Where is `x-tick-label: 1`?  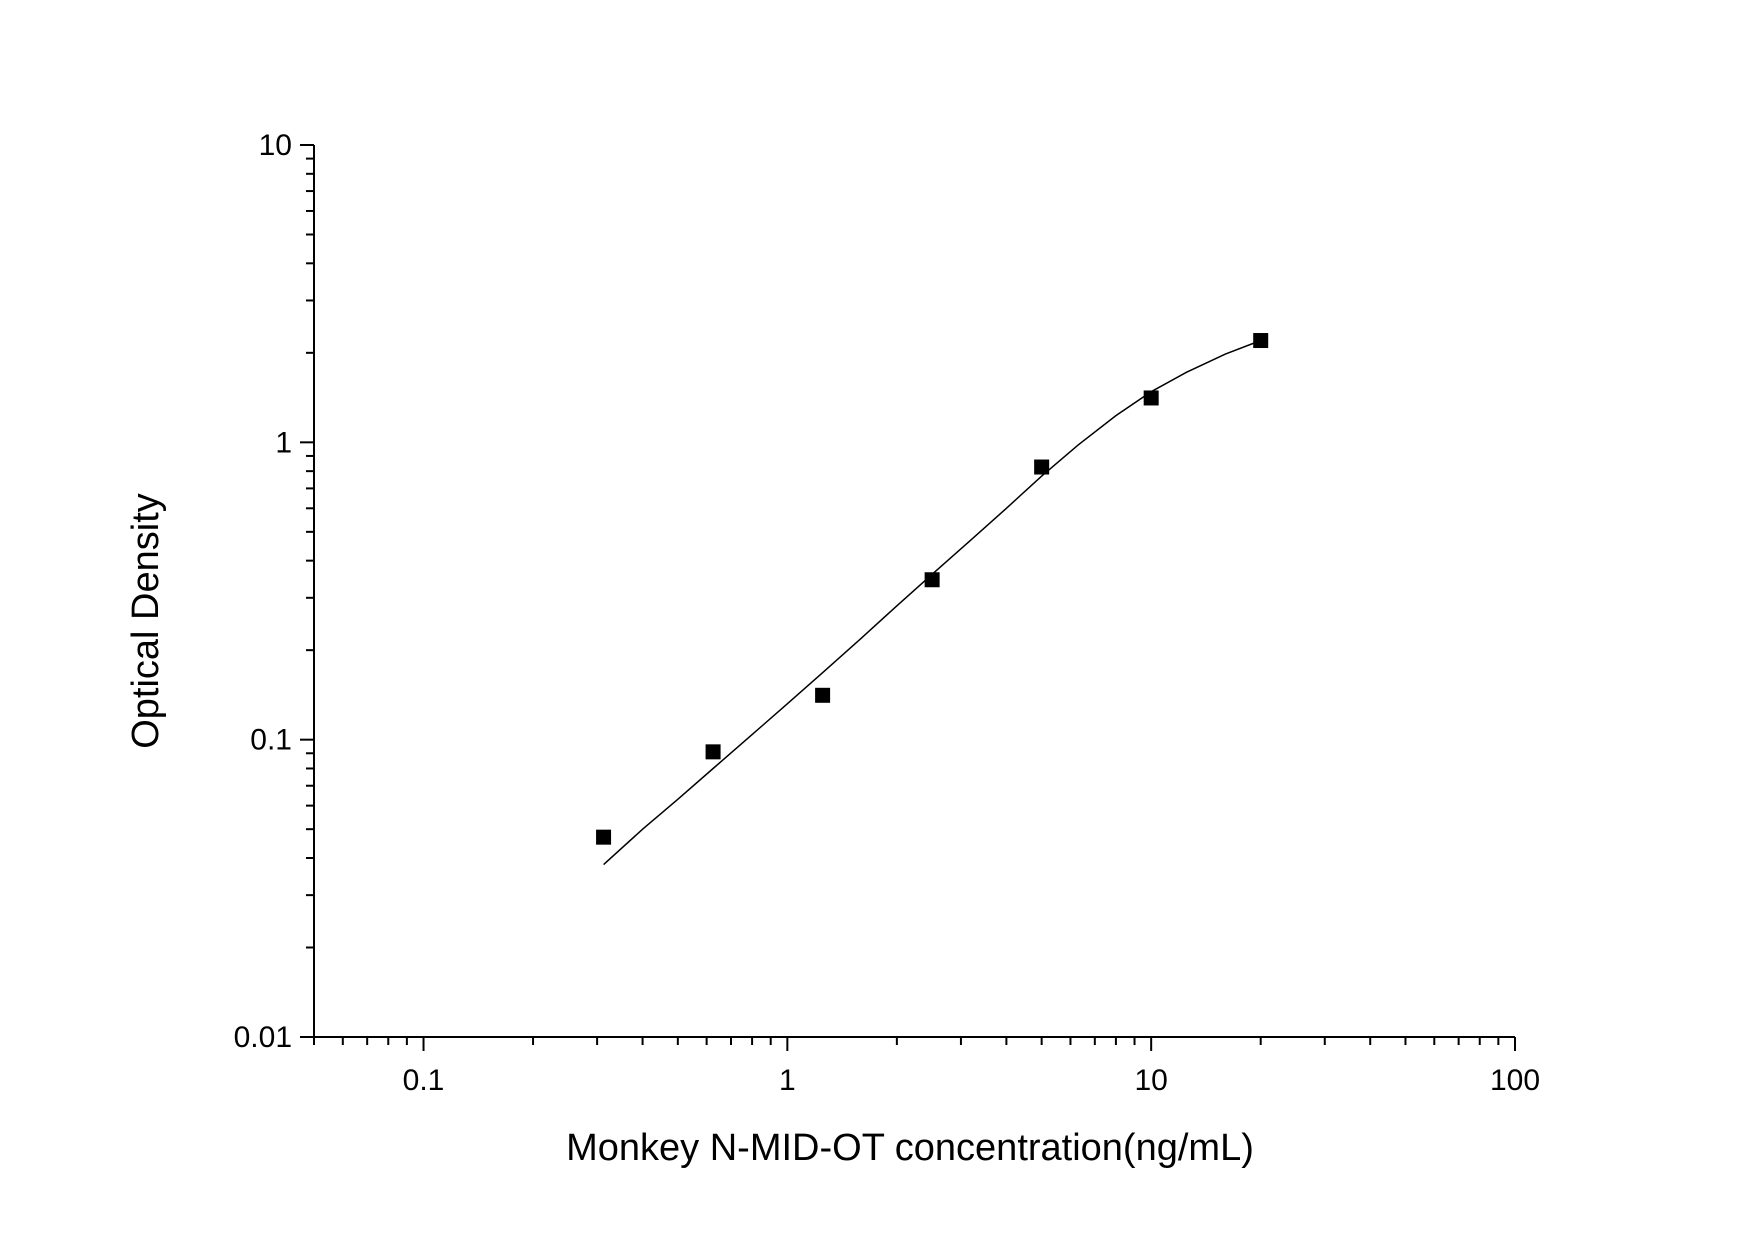 x-tick-label: 1 is located at coordinates (787, 1080).